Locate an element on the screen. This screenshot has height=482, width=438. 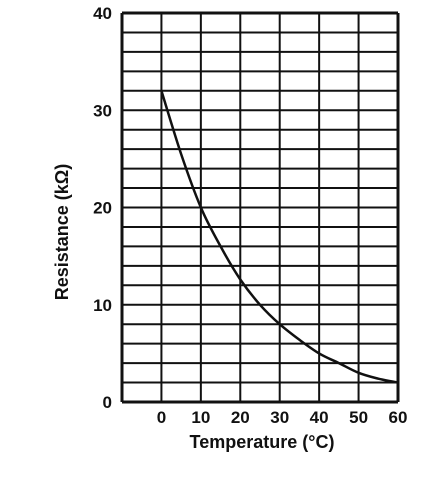
y-tick-label: 20 is located at coordinates (102, 208).